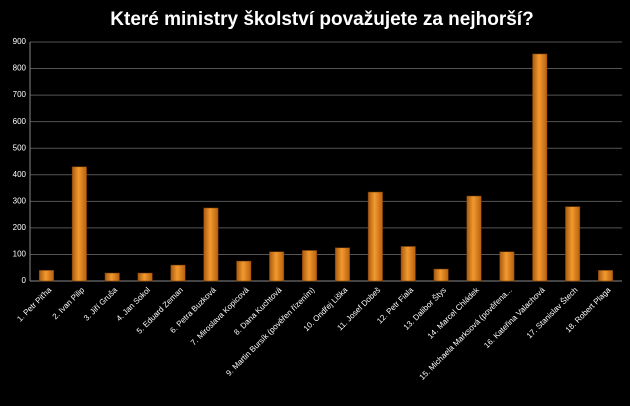 This screenshot has width=630, height=406. What do you see at coordinates (20, 254) in the screenshot?
I see `y-tick-label: 100` at bounding box center [20, 254].